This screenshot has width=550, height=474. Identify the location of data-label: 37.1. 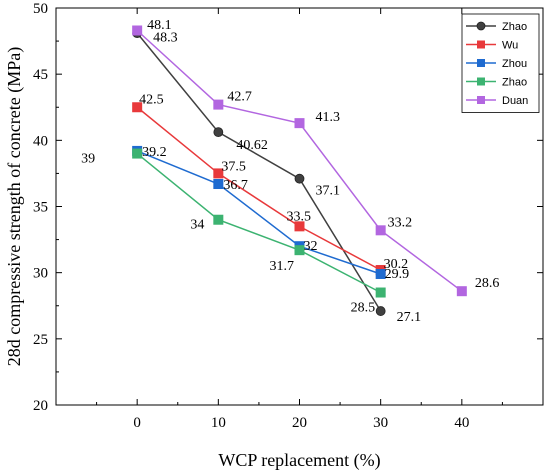
(328, 191).